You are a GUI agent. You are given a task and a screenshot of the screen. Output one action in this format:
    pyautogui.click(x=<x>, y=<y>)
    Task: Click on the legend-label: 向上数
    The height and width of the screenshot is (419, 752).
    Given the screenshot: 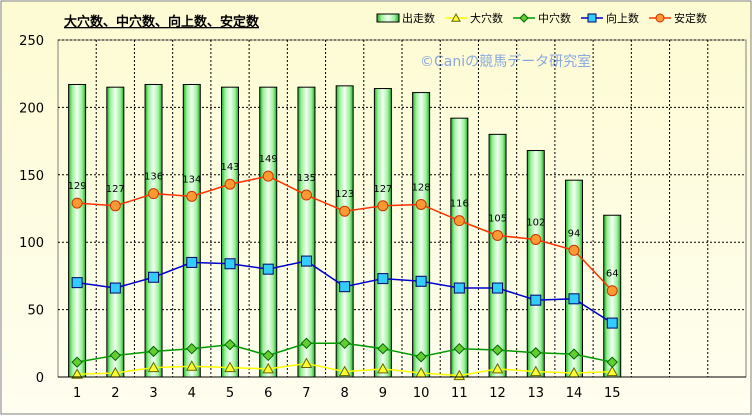 What is the action you would take?
    pyautogui.click(x=622, y=18)
    